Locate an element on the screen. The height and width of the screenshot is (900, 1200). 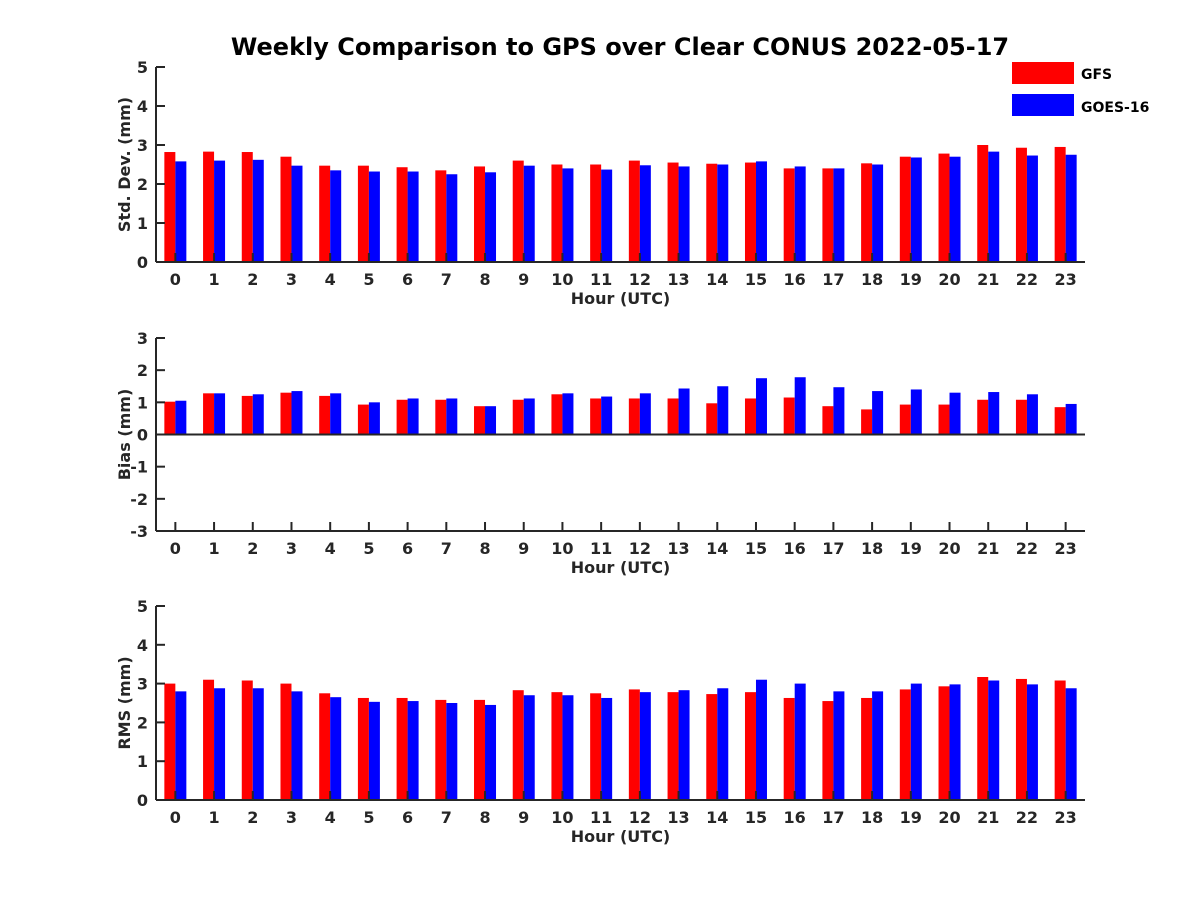
x-tick-label: 7 is located at coordinates (446, 548).